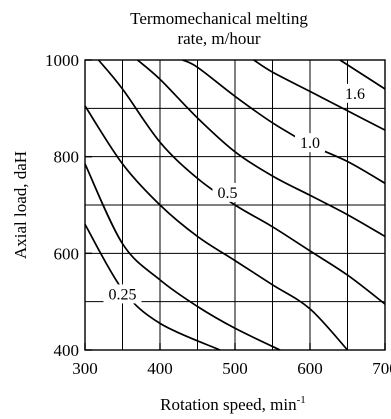 The width and height of the screenshot is (391, 419). What do you see at coordinates (160, 368) in the screenshot?
I see `x-tick-label: 400` at bounding box center [160, 368].